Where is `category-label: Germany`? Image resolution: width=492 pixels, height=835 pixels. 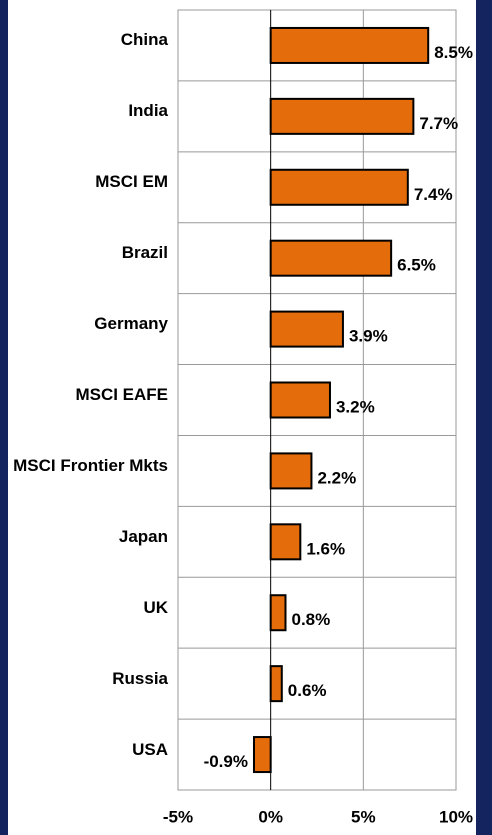
category-label: Germany is located at coordinates (131, 324).